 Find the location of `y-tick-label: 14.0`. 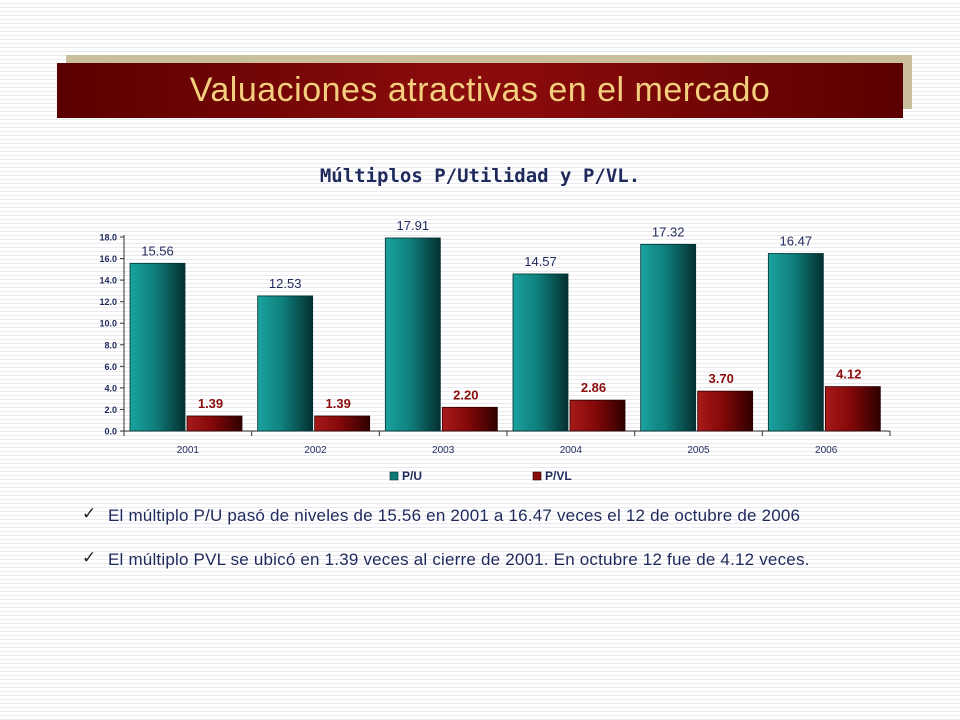

y-tick-label: 14.0 is located at coordinates (108, 281).